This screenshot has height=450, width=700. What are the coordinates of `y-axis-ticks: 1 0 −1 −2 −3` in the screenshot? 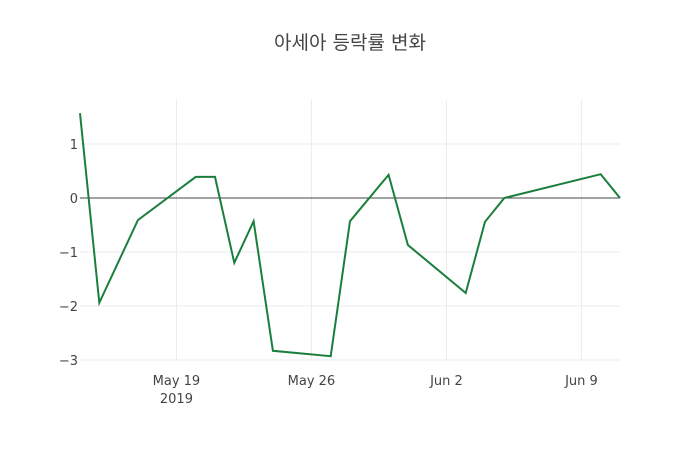 It's located at (68, 253).